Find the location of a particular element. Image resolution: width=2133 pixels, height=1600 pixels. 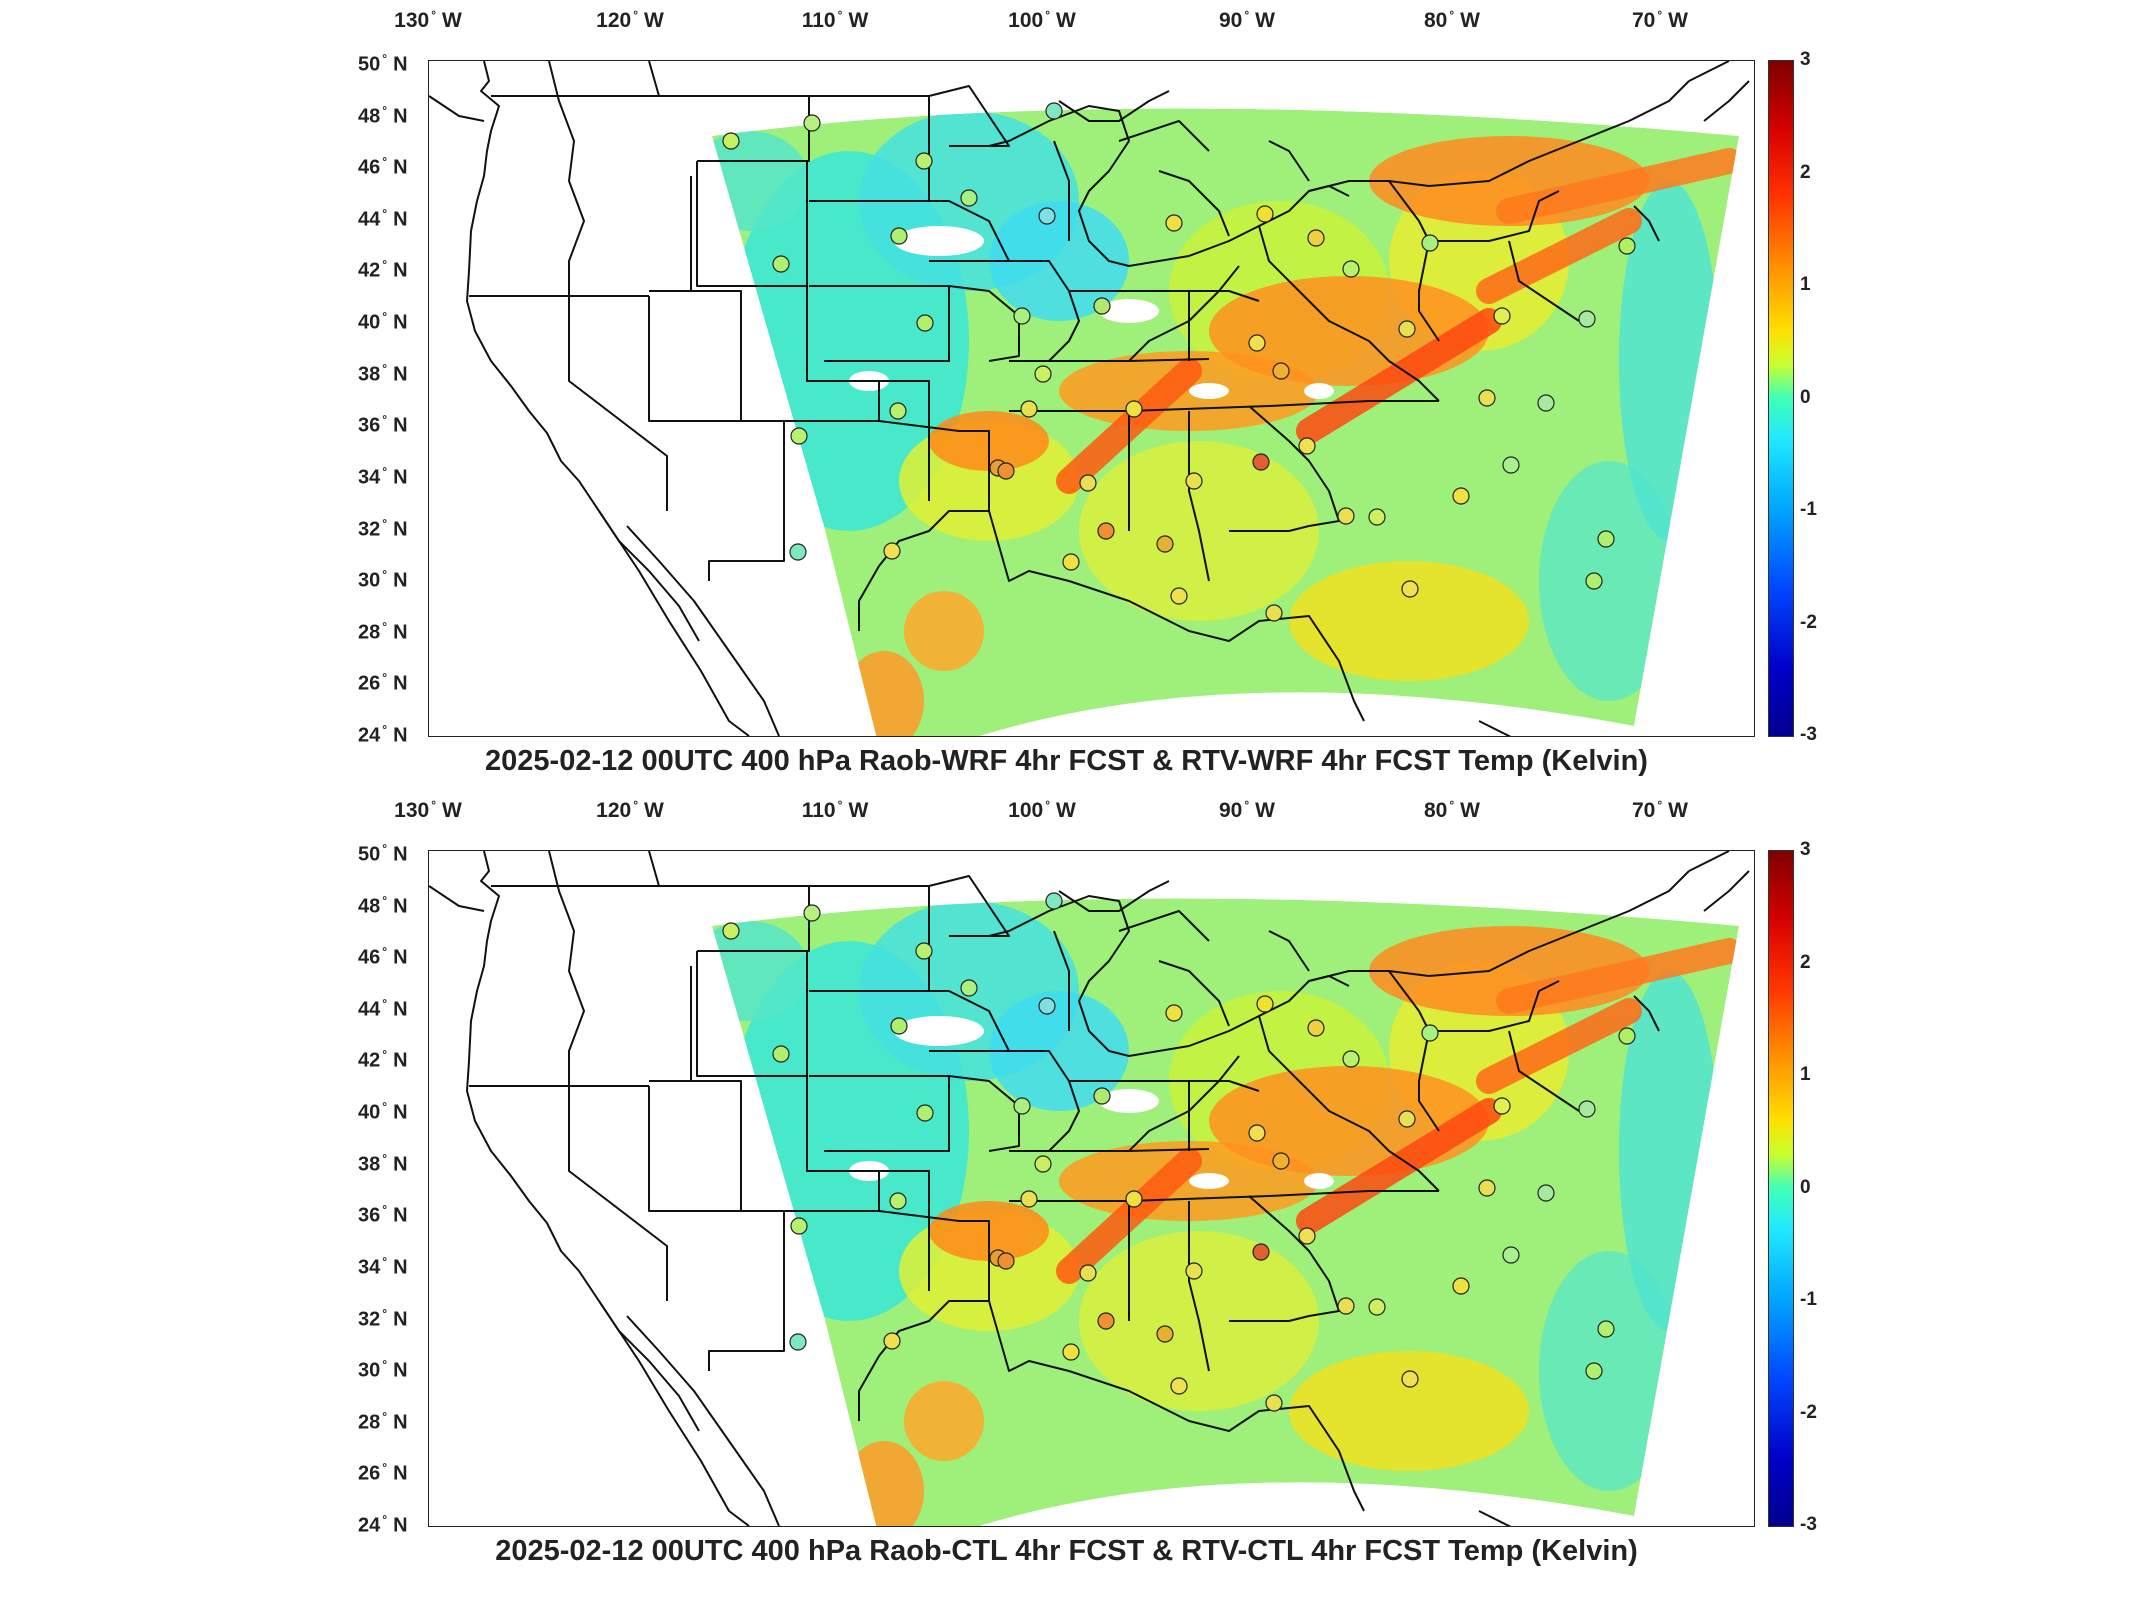

latitude-degree: 34 is located at coordinates (369, 1267).